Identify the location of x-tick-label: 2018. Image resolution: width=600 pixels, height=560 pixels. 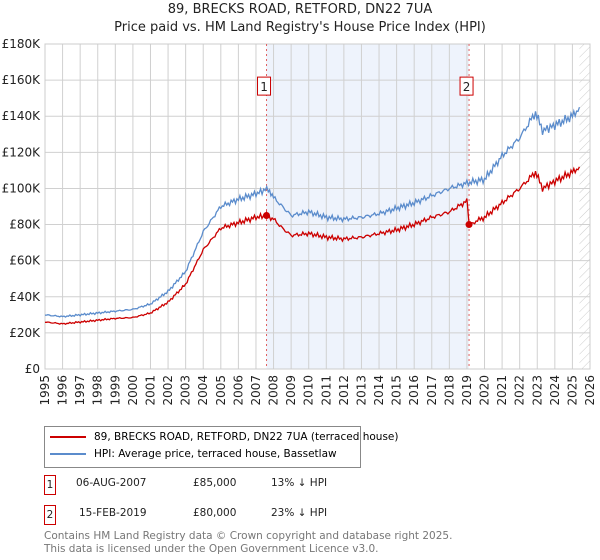
(449, 390).